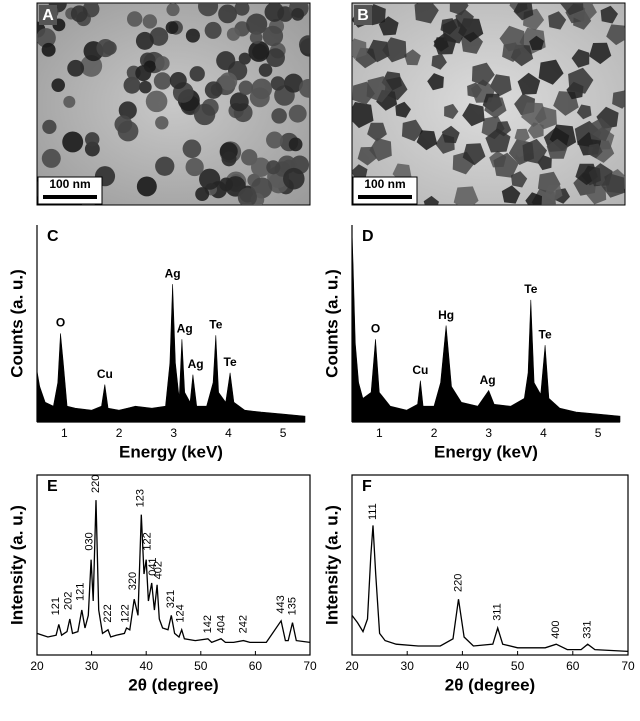  Describe the element at coordinates (196, 364) in the screenshot. I see `peak-label: Ag` at that location.